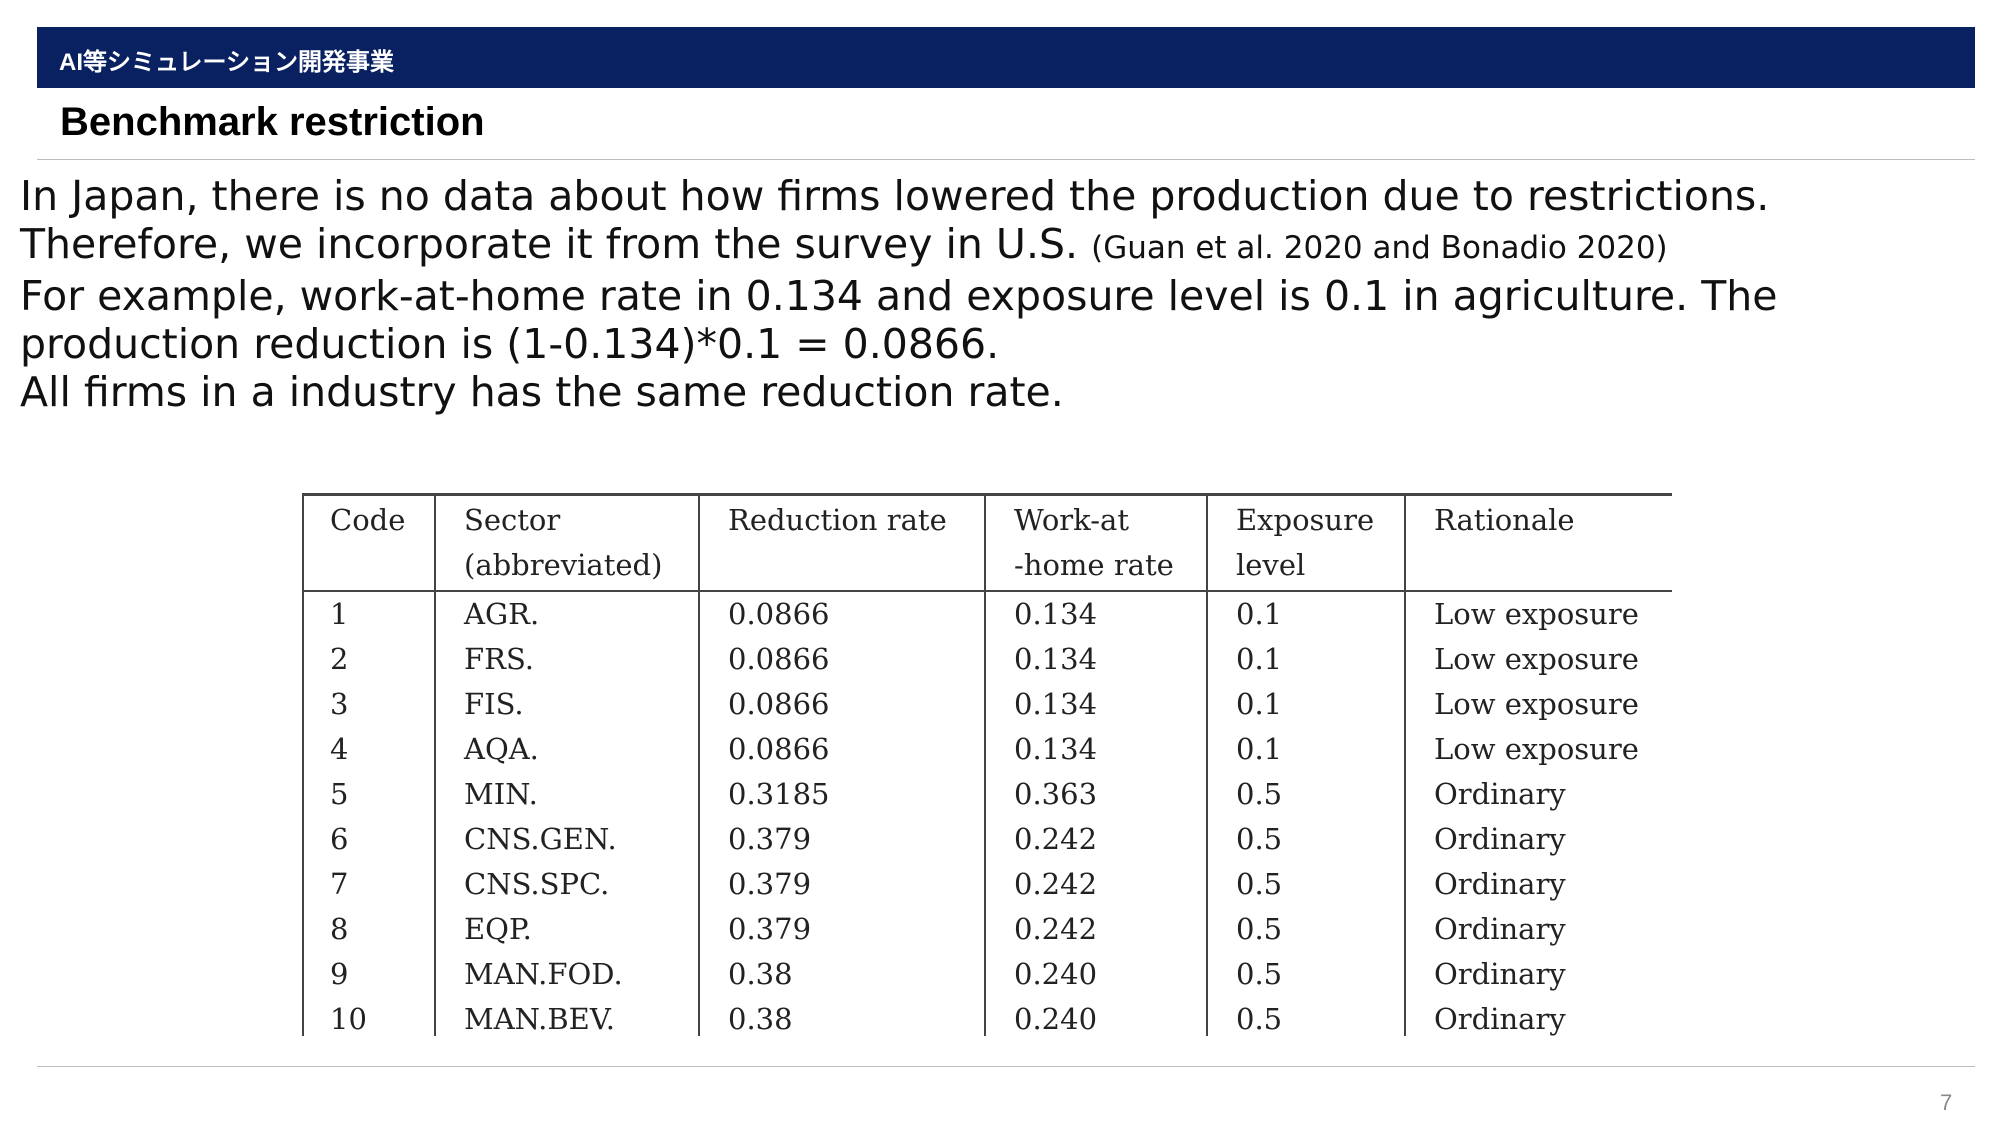 The width and height of the screenshot is (2000, 1125). I want to click on cell-code: 2, so click(368, 659).